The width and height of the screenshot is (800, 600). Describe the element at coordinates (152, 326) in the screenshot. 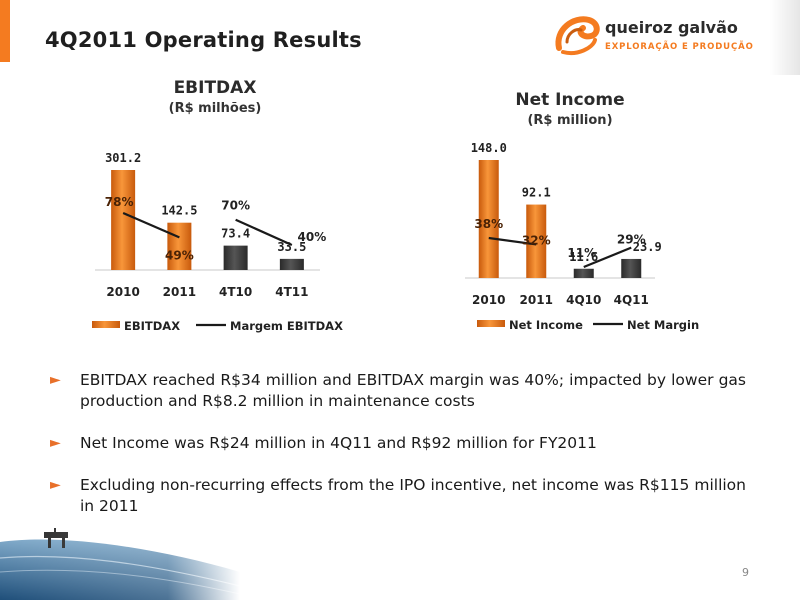

I see `legend-label: EBITDAX` at that location.